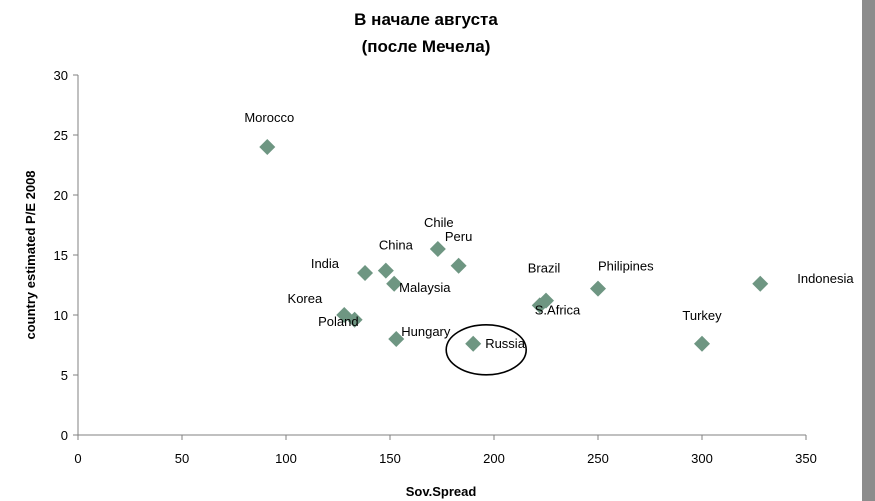 This screenshot has height=501, width=875. Describe the element at coordinates (458, 265) in the screenshot. I see `data-point-peru` at that location.